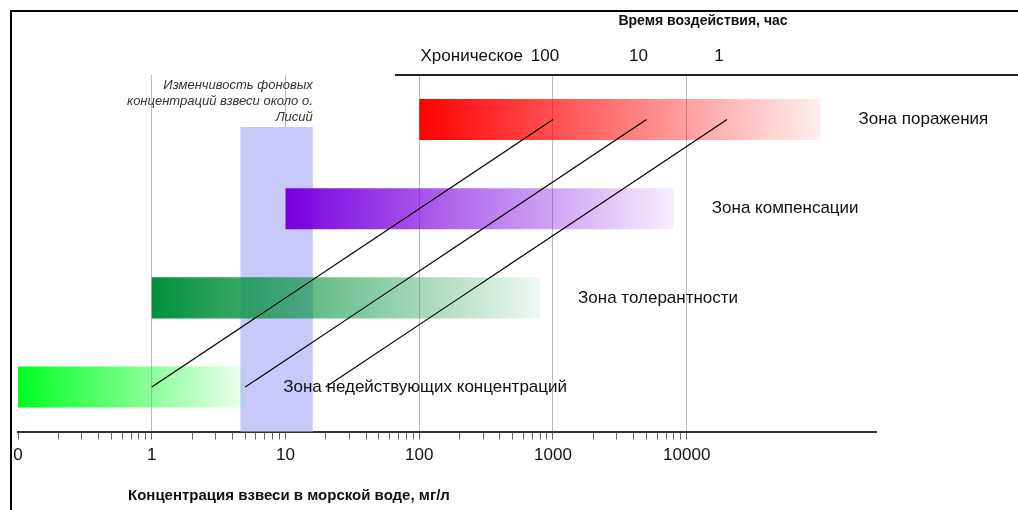  I want to click on y-tick-label: Зона компенсации, so click(785, 208).